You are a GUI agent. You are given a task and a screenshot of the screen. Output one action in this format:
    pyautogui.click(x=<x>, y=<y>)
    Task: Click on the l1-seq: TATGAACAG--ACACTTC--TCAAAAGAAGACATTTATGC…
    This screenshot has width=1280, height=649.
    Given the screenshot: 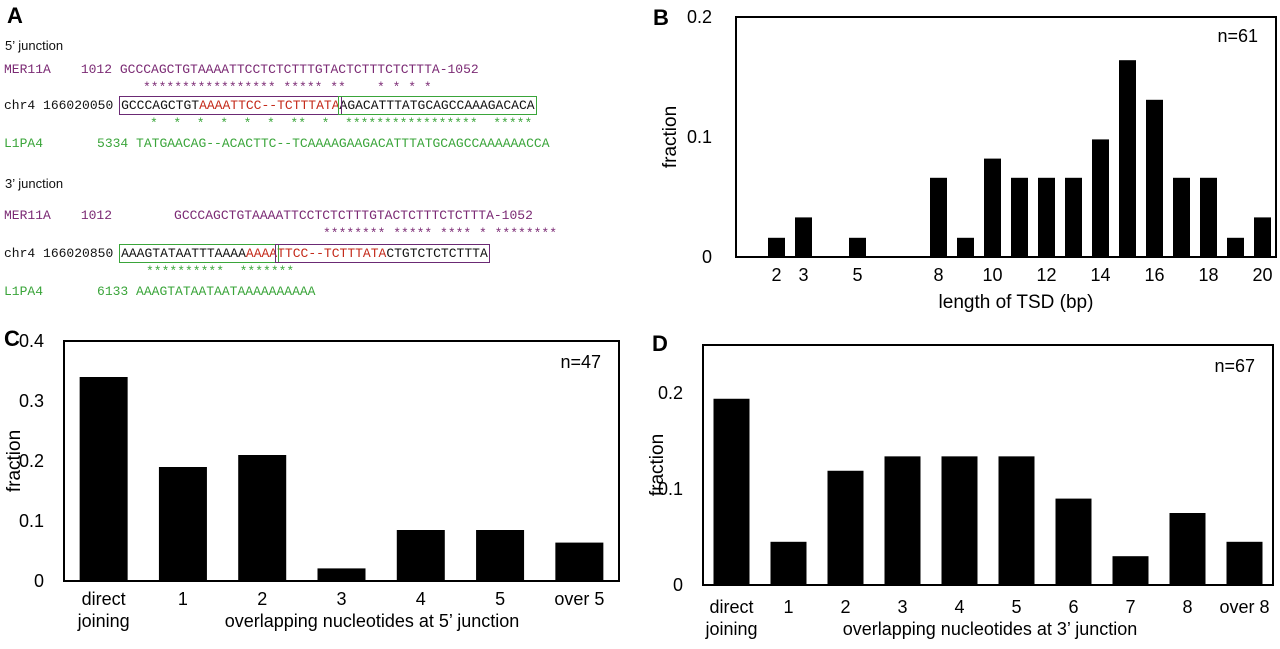 What is the action you would take?
    pyautogui.click(x=343, y=143)
    